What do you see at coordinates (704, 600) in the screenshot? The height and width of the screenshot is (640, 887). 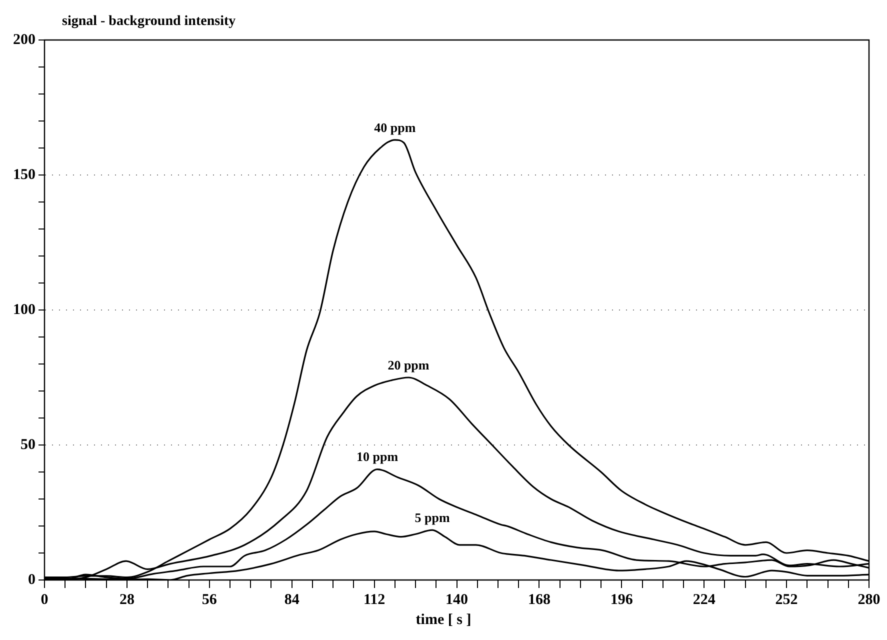 I see `x-tick-label: 224` at bounding box center [704, 600].